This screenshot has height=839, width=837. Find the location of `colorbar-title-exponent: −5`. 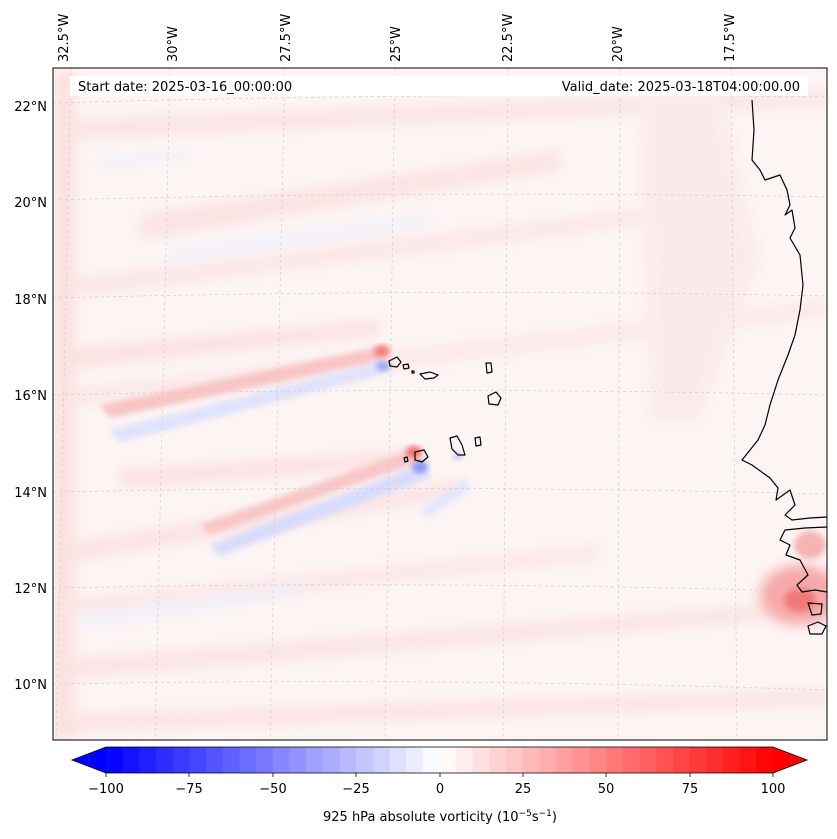

colorbar-title-exponent: −5 is located at coordinates (525, 814).